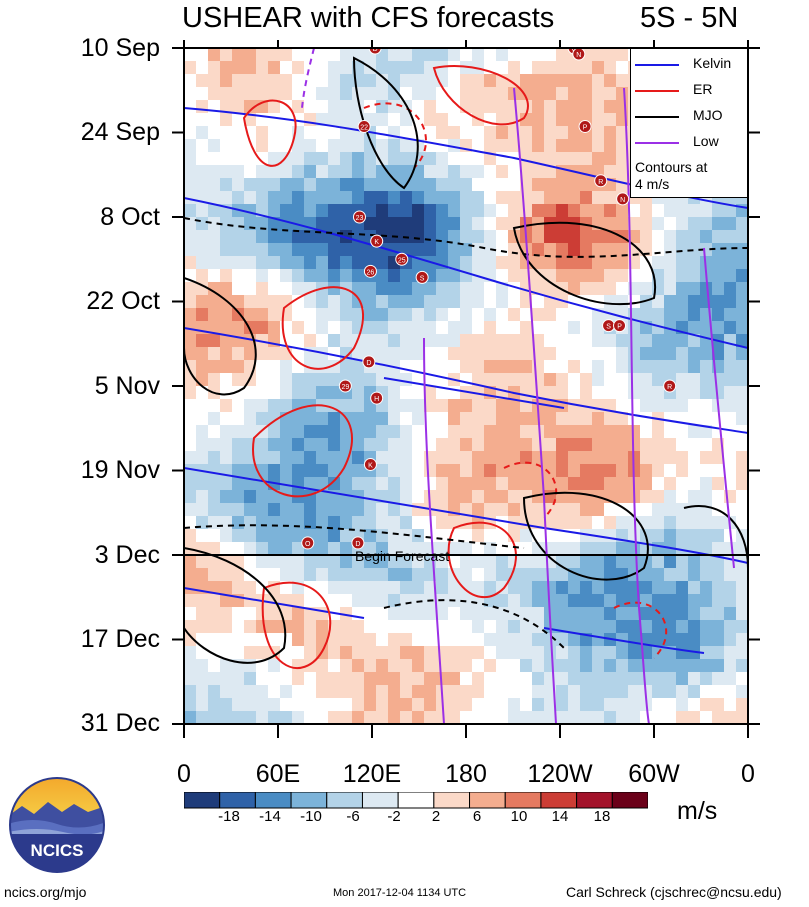 The height and width of the screenshot is (907, 809). What do you see at coordinates (689, 123) in the screenshot?
I see `legend: Kelvin ER MJO Low Contours at 4 m/s` at bounding box center [689, 123].